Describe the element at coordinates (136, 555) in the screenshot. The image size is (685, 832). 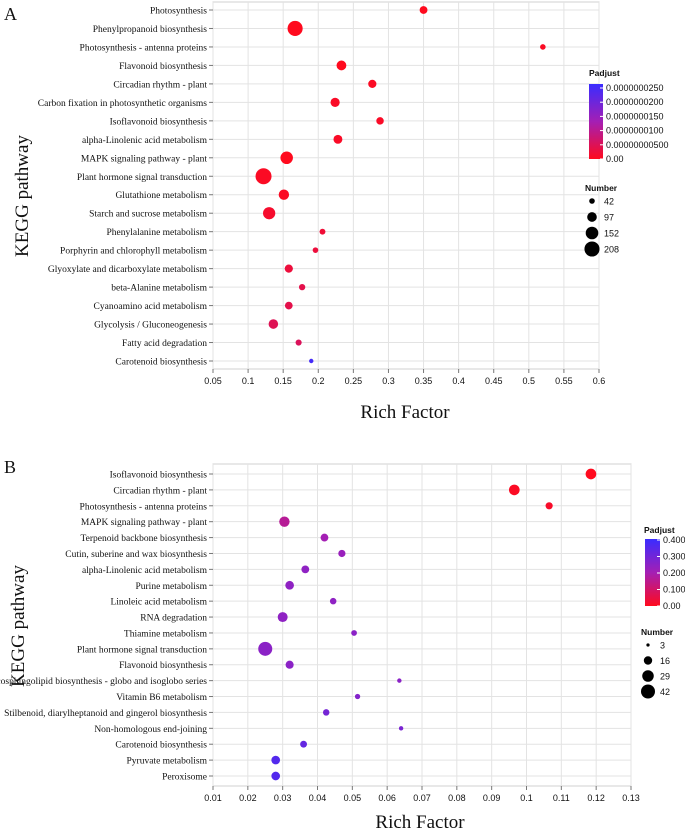
I see `category-label: Cutin, suberine and wax biosynthesis` at that location.